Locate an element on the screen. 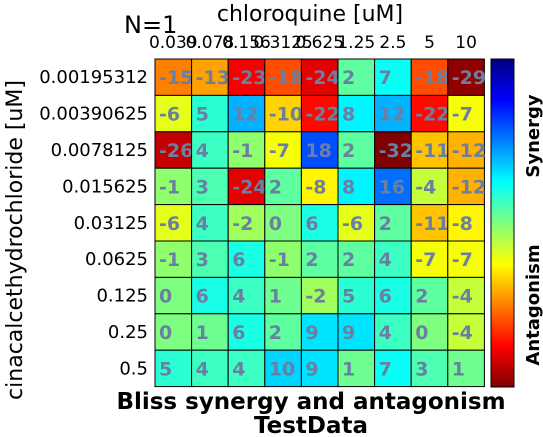  cell-value-label: -32 is located at coordinates (396, 151).